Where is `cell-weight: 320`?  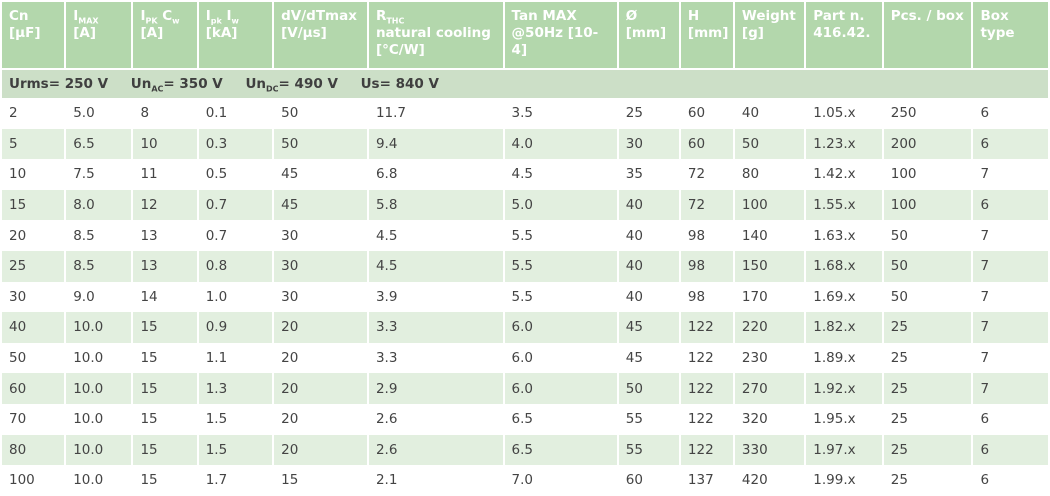
cell-weight: 320 is located at coordinates (754, 419).